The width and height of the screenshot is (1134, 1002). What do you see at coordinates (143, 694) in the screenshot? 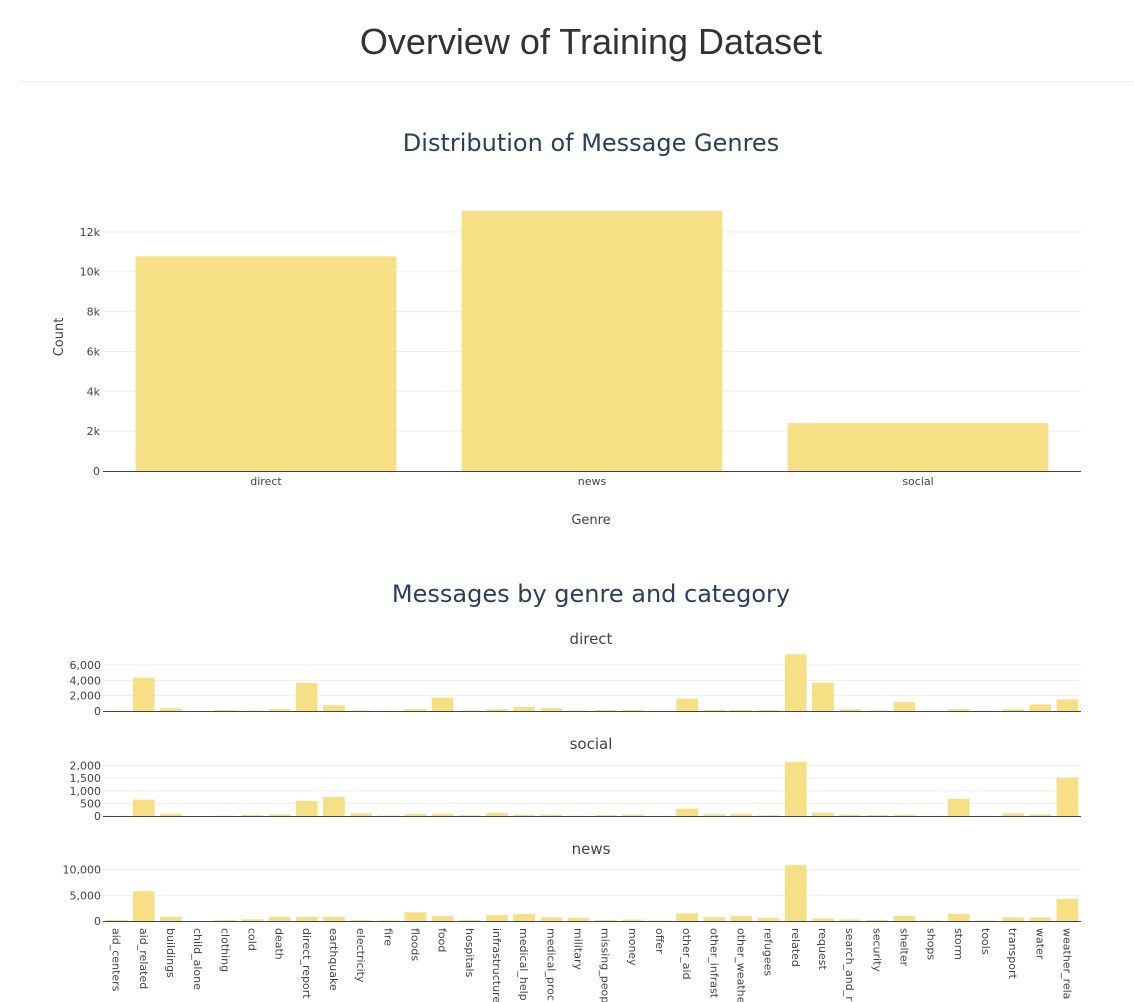
I see `bar-direct-aid_related` at bounding box center [143, 694].